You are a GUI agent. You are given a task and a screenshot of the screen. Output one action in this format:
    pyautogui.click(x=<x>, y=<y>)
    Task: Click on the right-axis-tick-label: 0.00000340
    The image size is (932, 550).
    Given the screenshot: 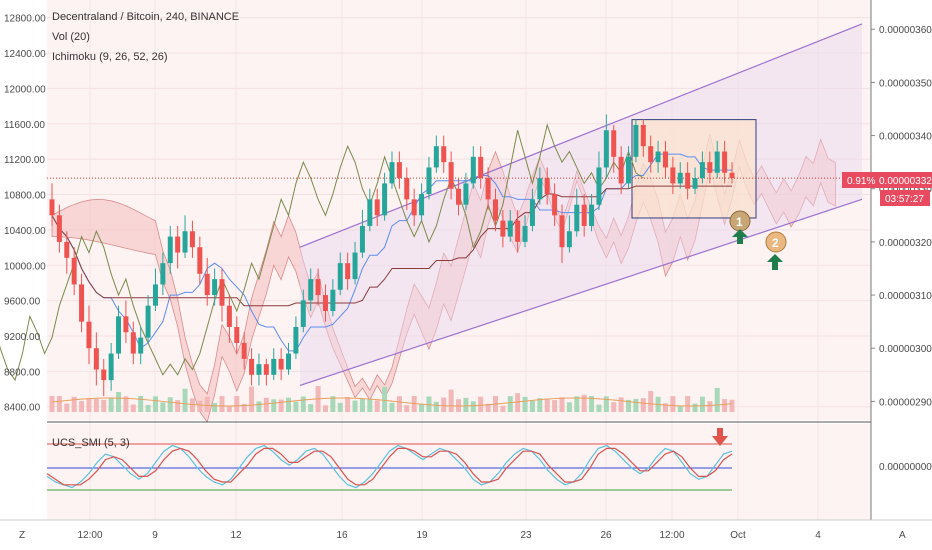 What is the action you would take?
    pyautogui.click(x=905, y=137)
    